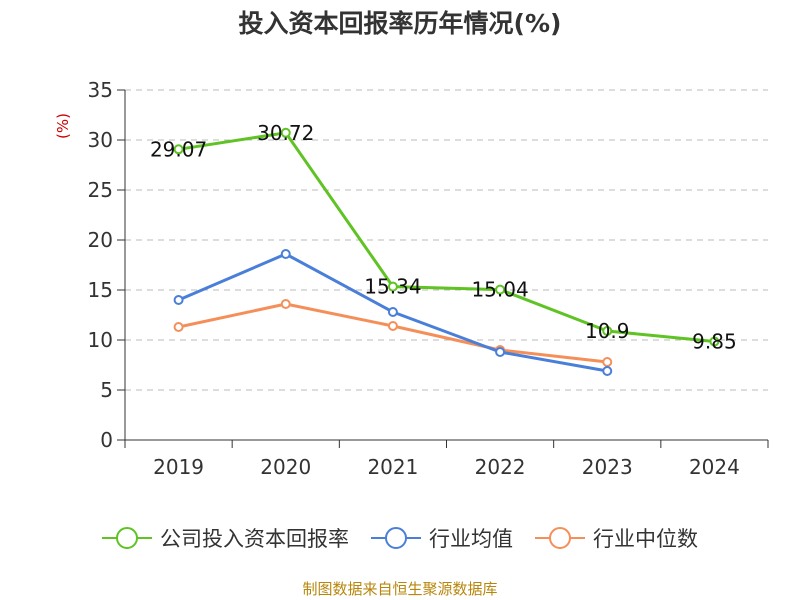 The width and height of the screenshot is (800, 600). Describe the element at coordinates (100, 90) in the screenshot. I see `y-tick-label: 35` at that location.